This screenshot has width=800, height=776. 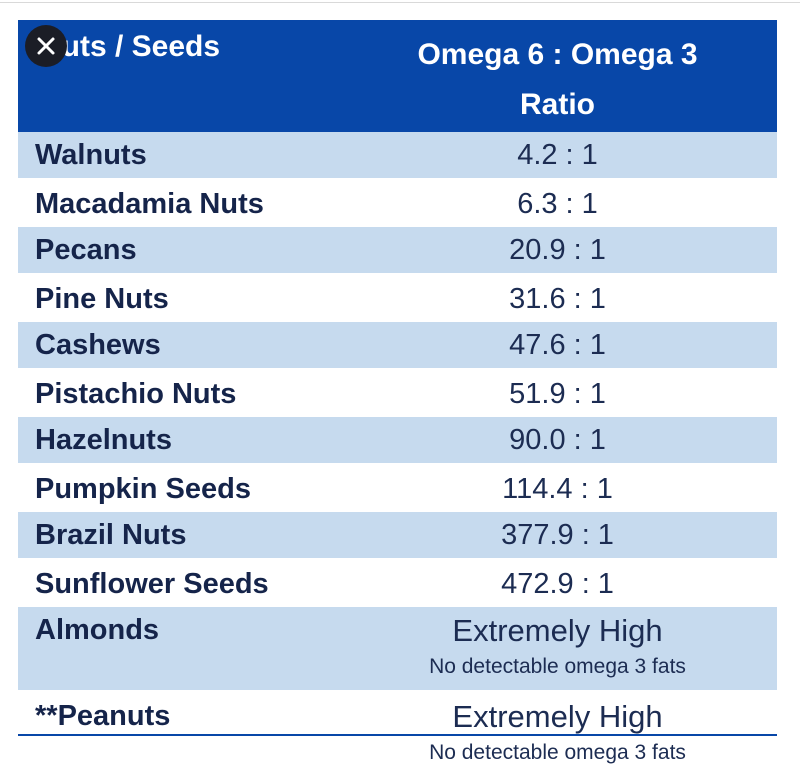 What do you see at coordinates (557, 105) in the screenshot?
I see `header-ratio-line2: Ratio` at bounding box center [557, 105].